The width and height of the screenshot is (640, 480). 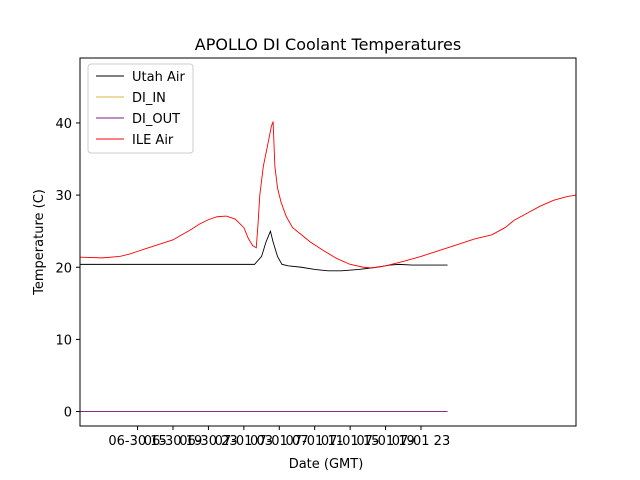 What do you see at coordinates (158, 77) in the screenshot?
I see `legend-entry-label: Utah Air` at bounding box center [158, 77].